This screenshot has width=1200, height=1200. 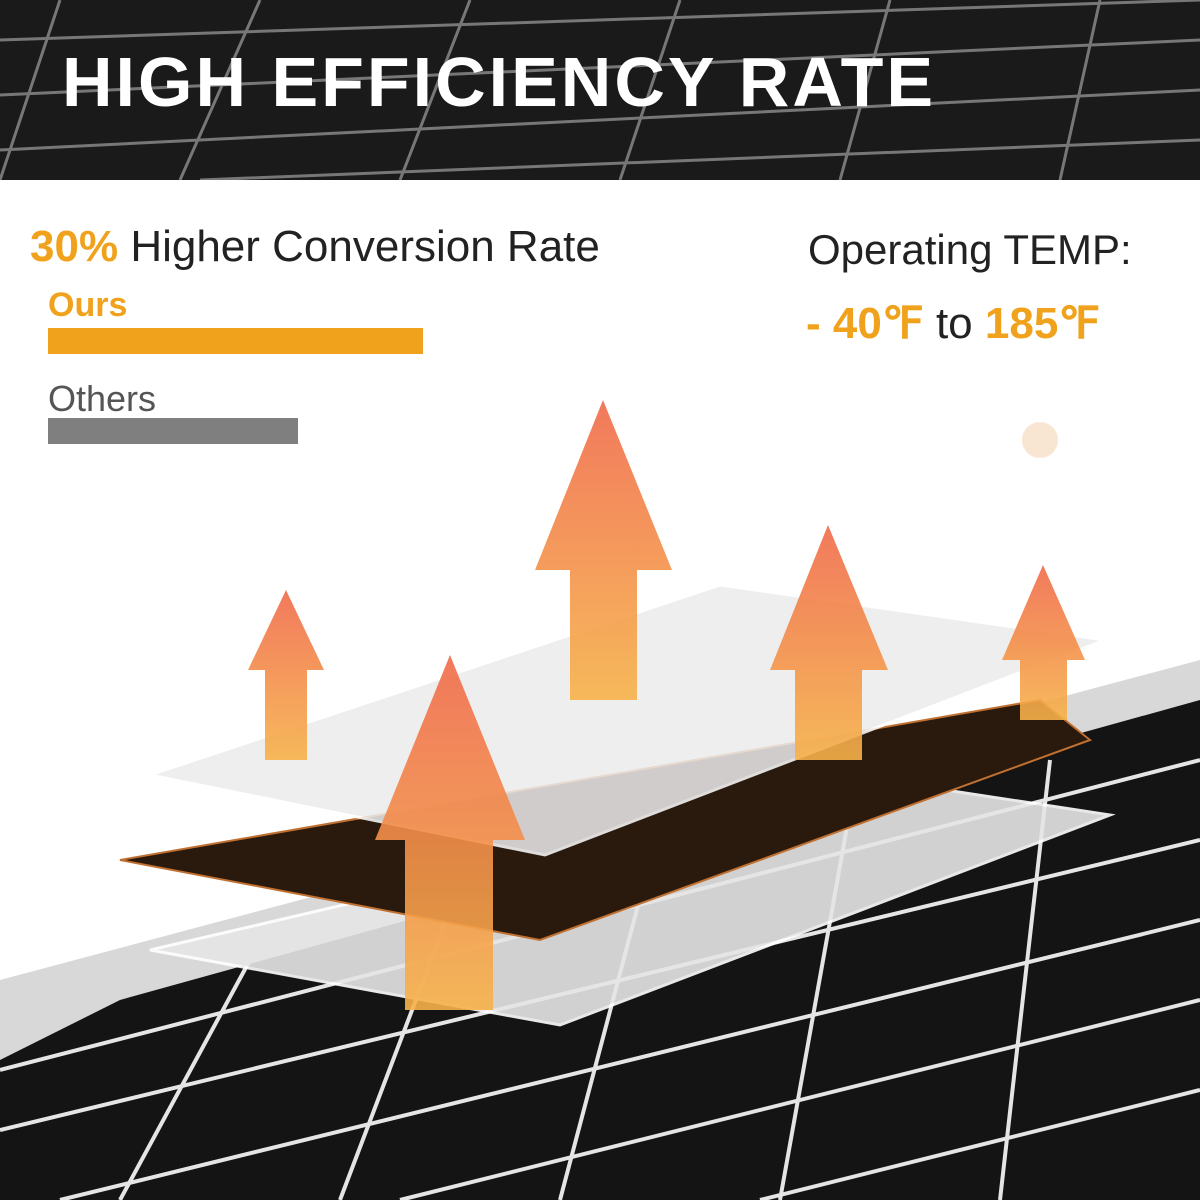 I want to click on others-bar, so click(x=173, y=431).